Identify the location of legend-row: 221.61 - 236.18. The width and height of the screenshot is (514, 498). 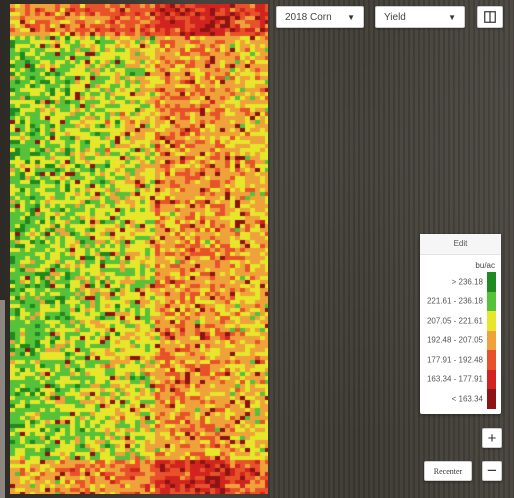
(460, 301).